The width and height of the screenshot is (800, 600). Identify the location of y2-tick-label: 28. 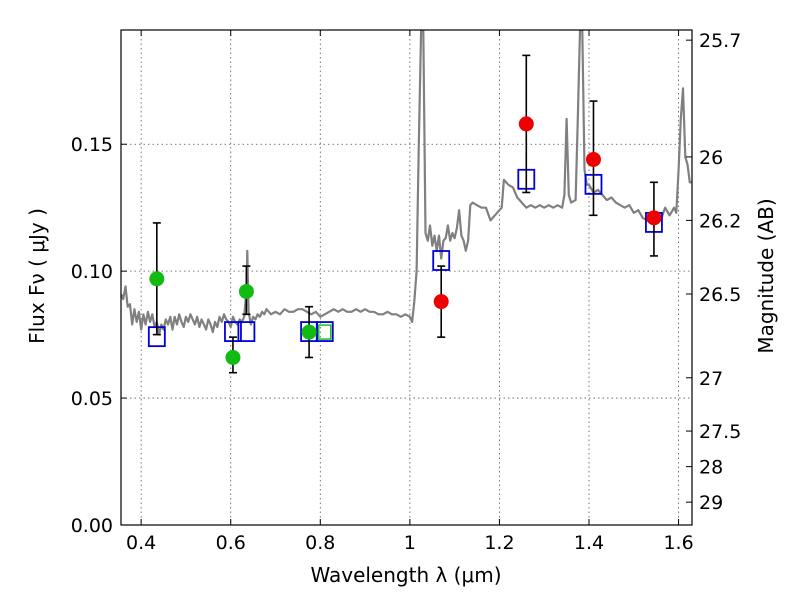
(711, 468).